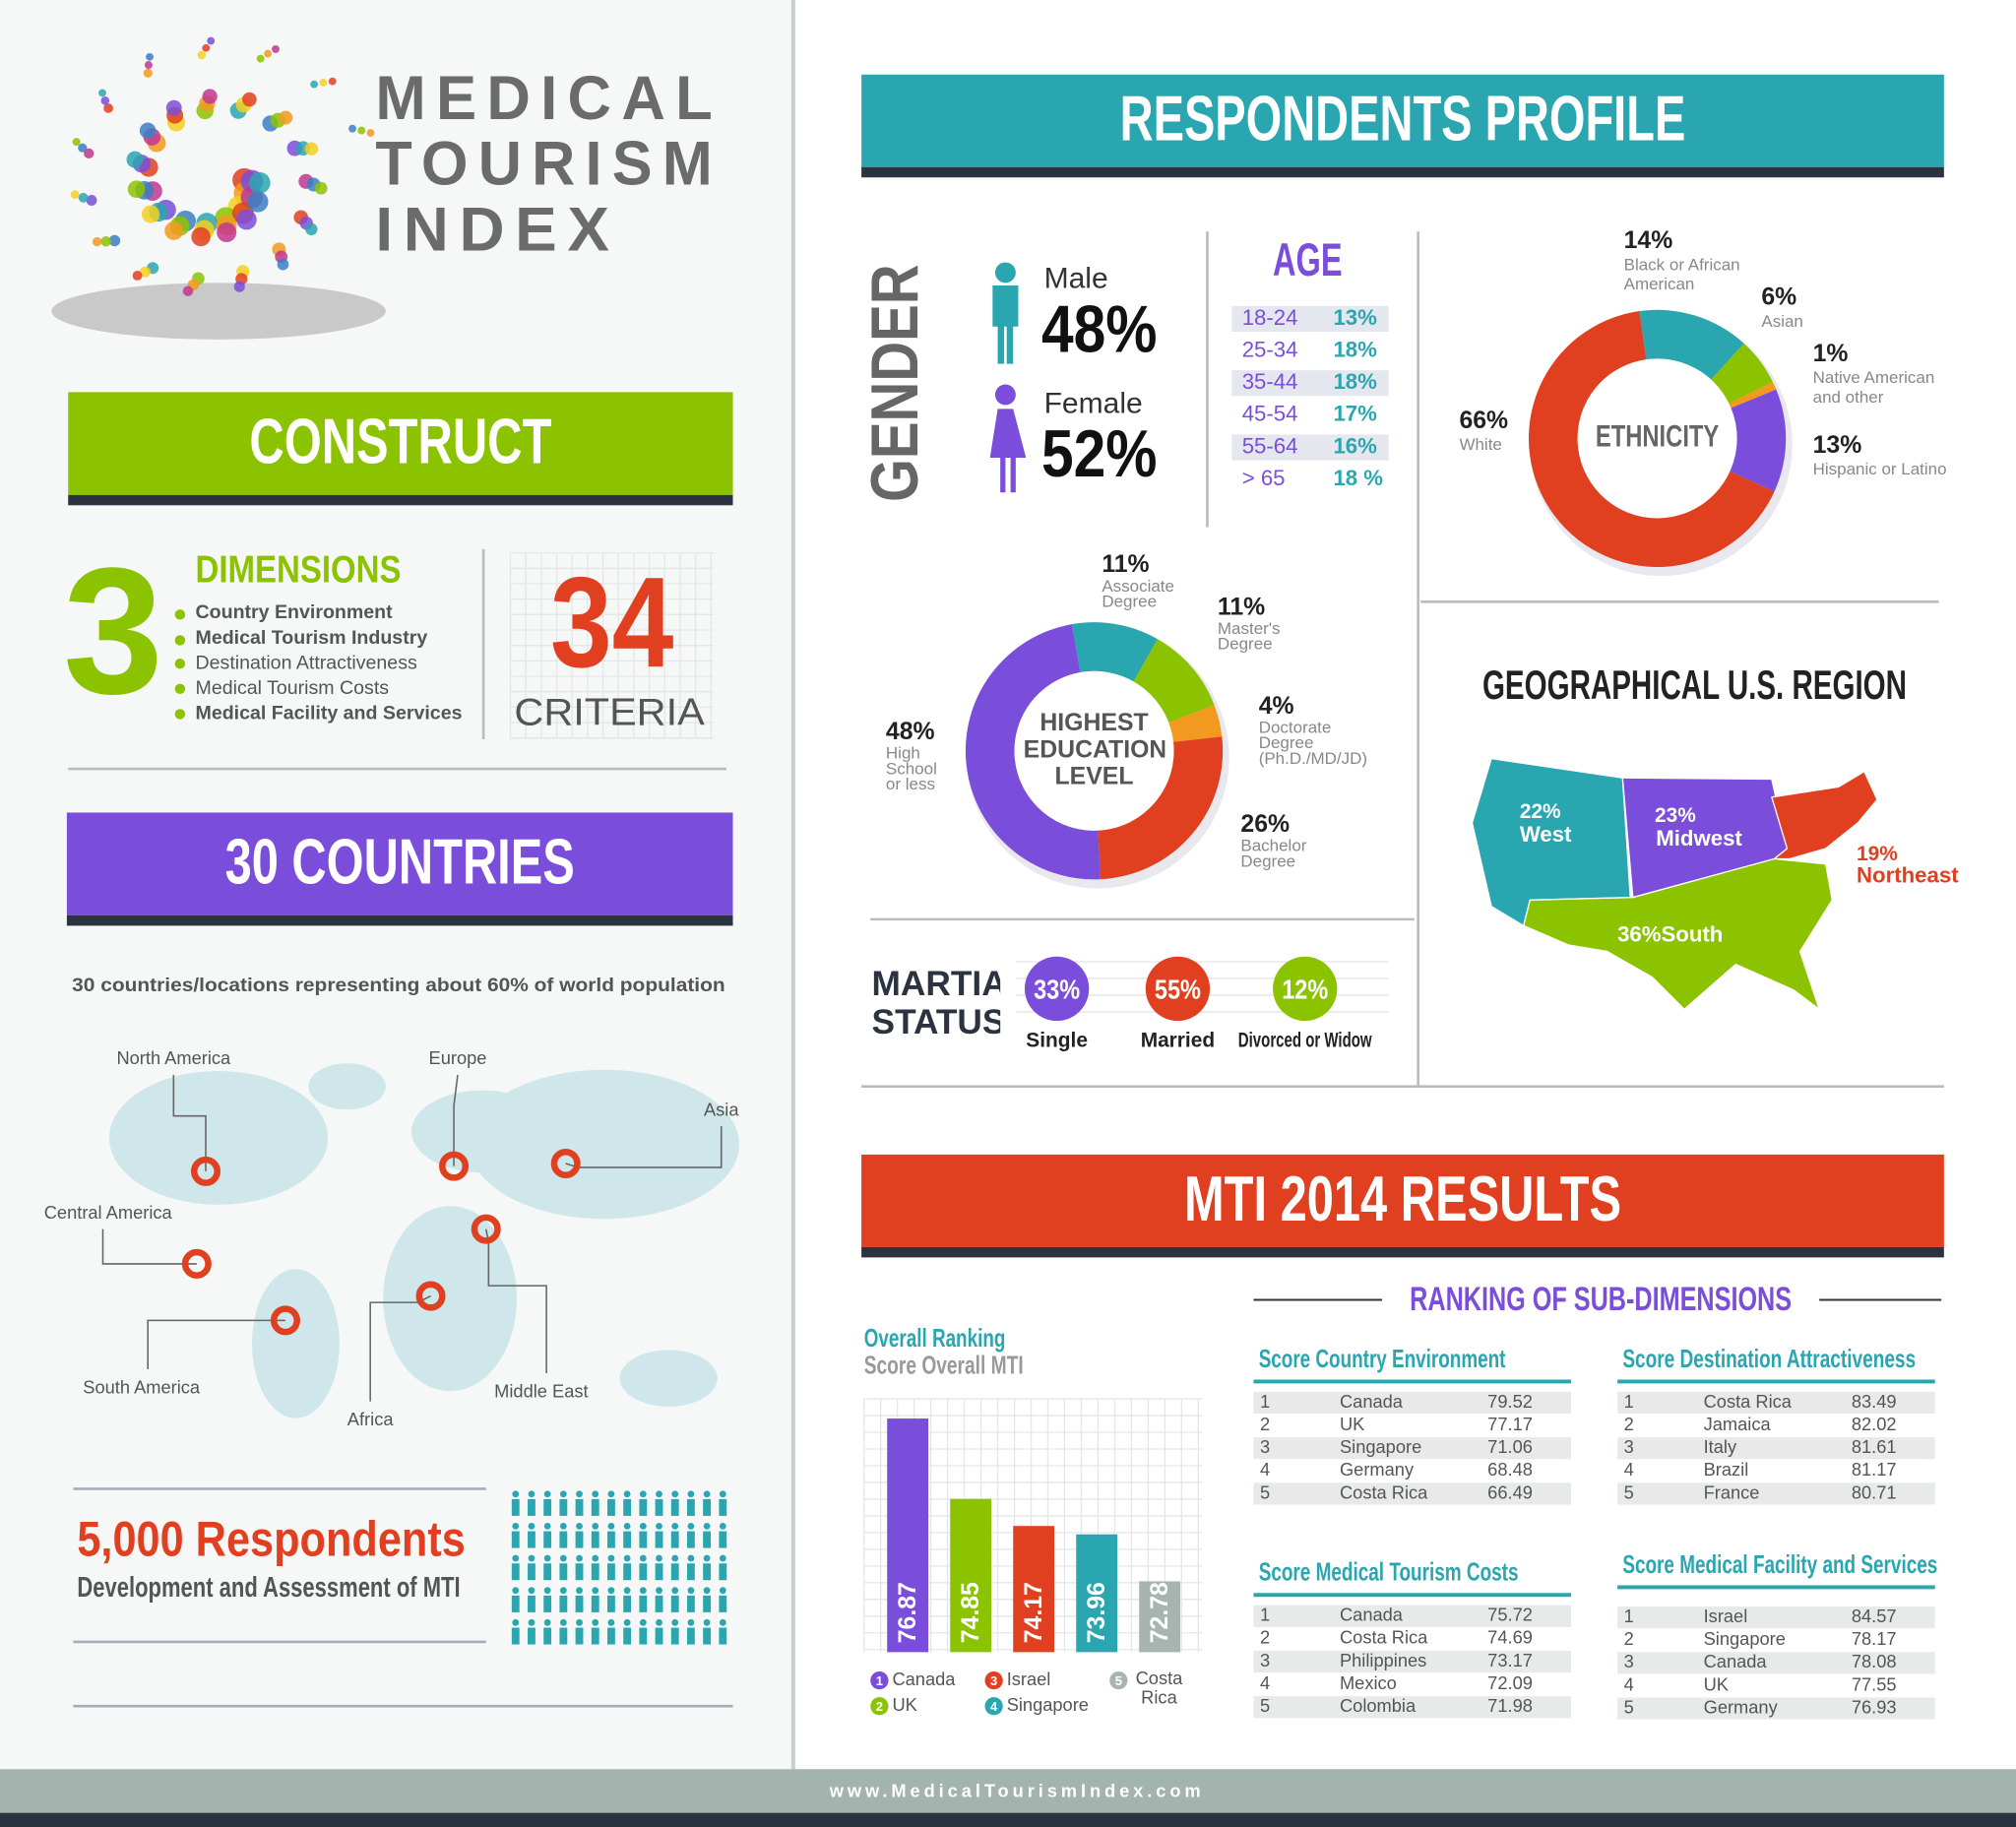 This screenshot has width=2016, height=1827. I want to click on text: West, so click(1546, 834).